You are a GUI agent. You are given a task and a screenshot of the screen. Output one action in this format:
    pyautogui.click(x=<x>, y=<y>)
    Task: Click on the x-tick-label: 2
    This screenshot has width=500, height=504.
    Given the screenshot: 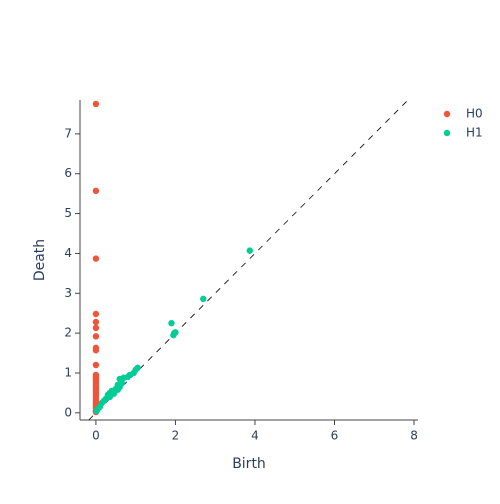 What is the action you would take?
    pyautogui.click(x=176, y=436)
    